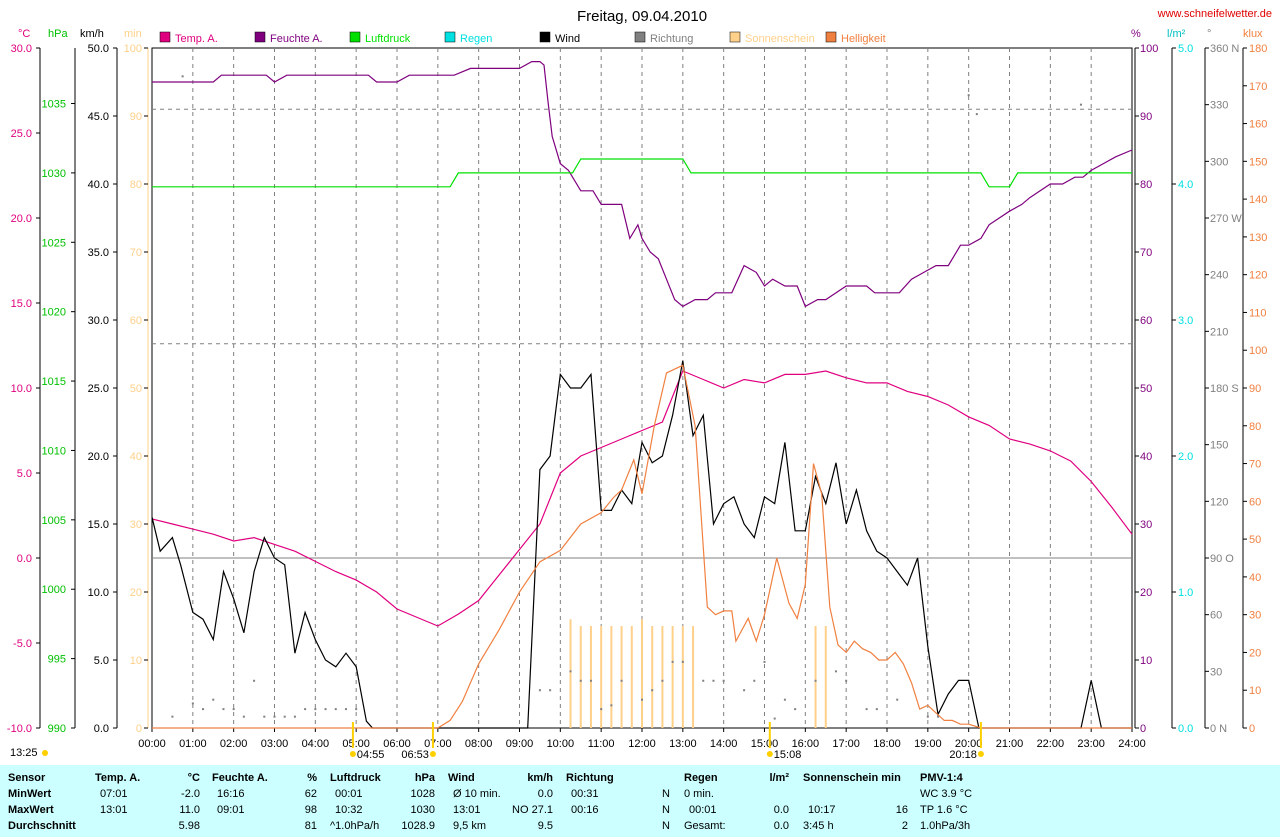 This screenshot has height=837, width=1280. I want to click on x-tick-label: 17:00, so click(846, 744).